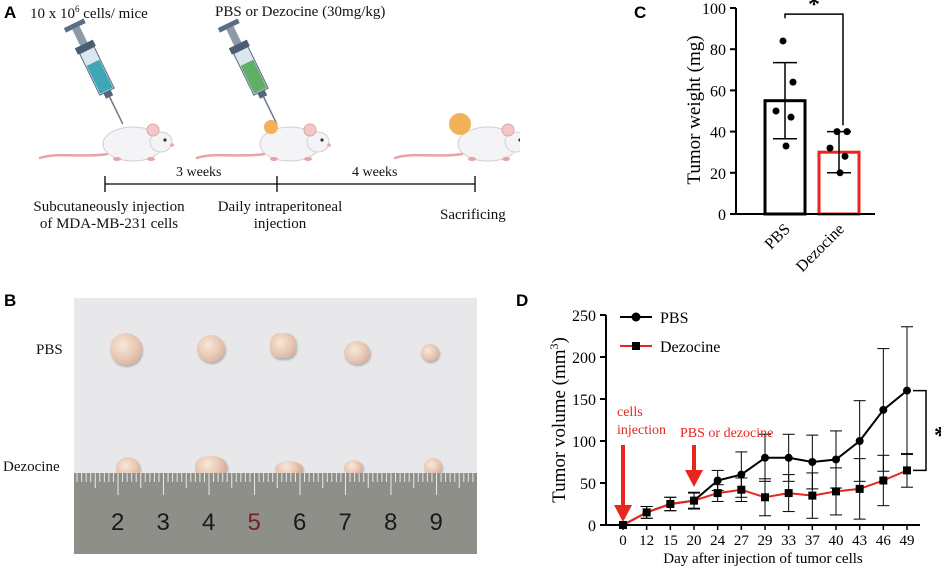  I want to click on ruler-number: 3, so click(163, 522).